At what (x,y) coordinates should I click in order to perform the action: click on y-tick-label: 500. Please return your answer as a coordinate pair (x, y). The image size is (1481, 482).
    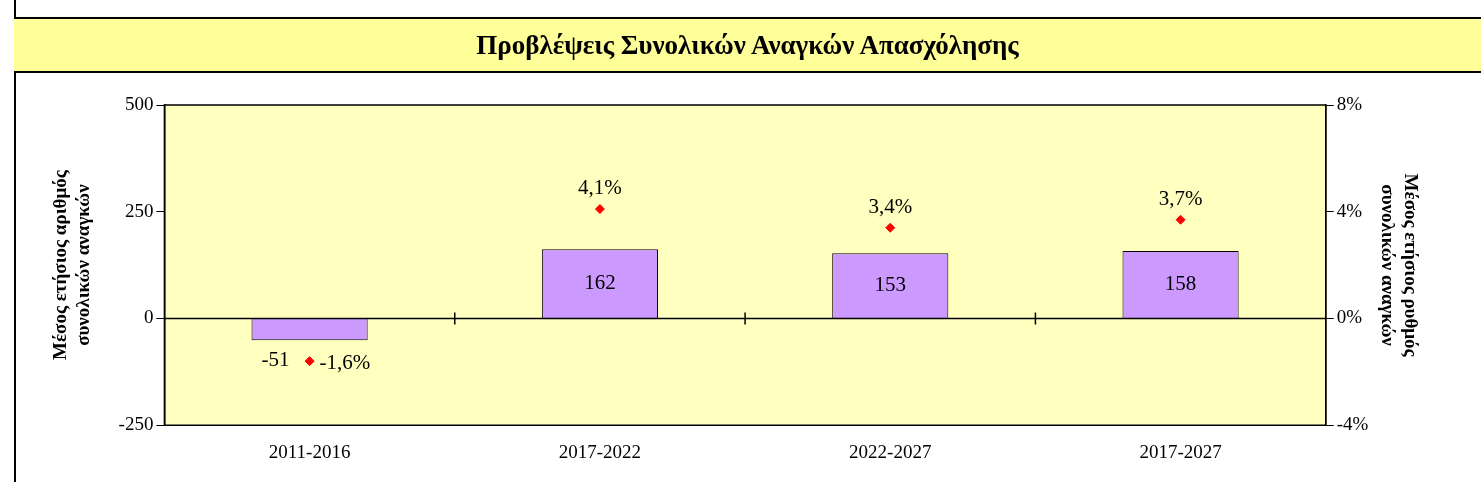
    Looking at the image, I should click on (139, 103).